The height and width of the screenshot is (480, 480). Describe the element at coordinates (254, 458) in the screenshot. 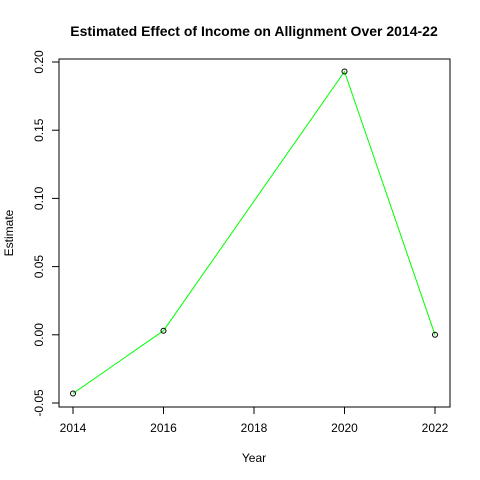

I see `x-axis-label: Year` at that location.